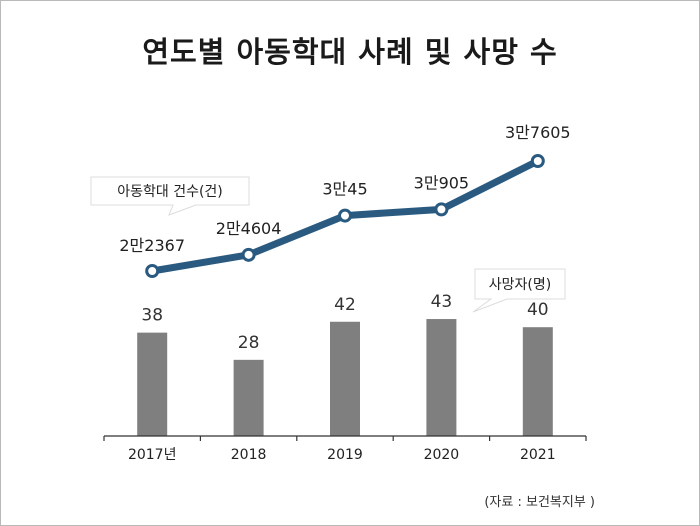  I want to click on x-axis-label: 2017년, so click(152, 455).